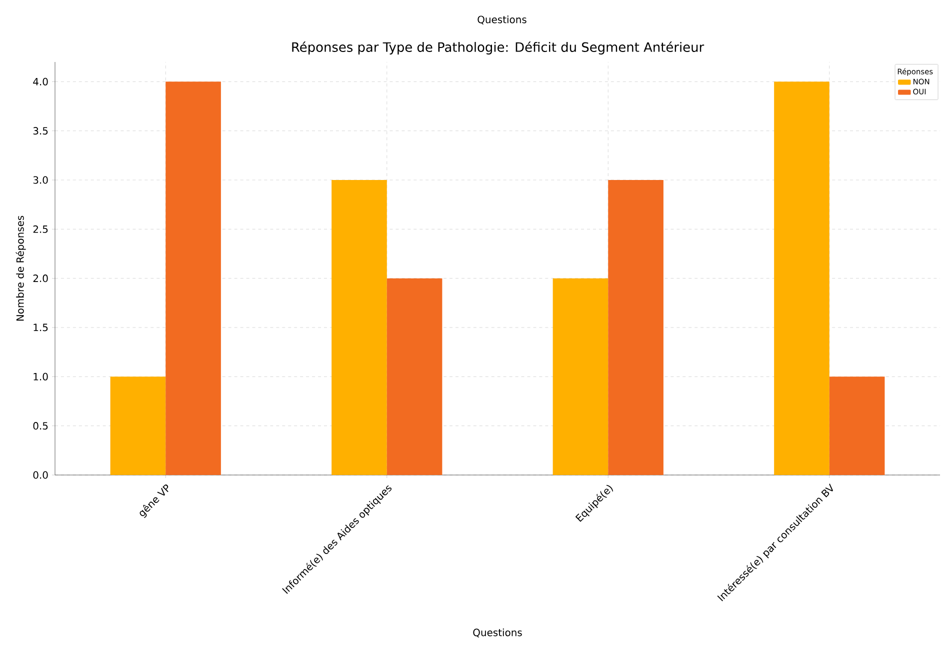 This screenshot has height=662, width=942. What do you see at coordinates (40, 278) in the screenshot?
I see `y-tick-label: 2.0` at bounding box center [40, 278].